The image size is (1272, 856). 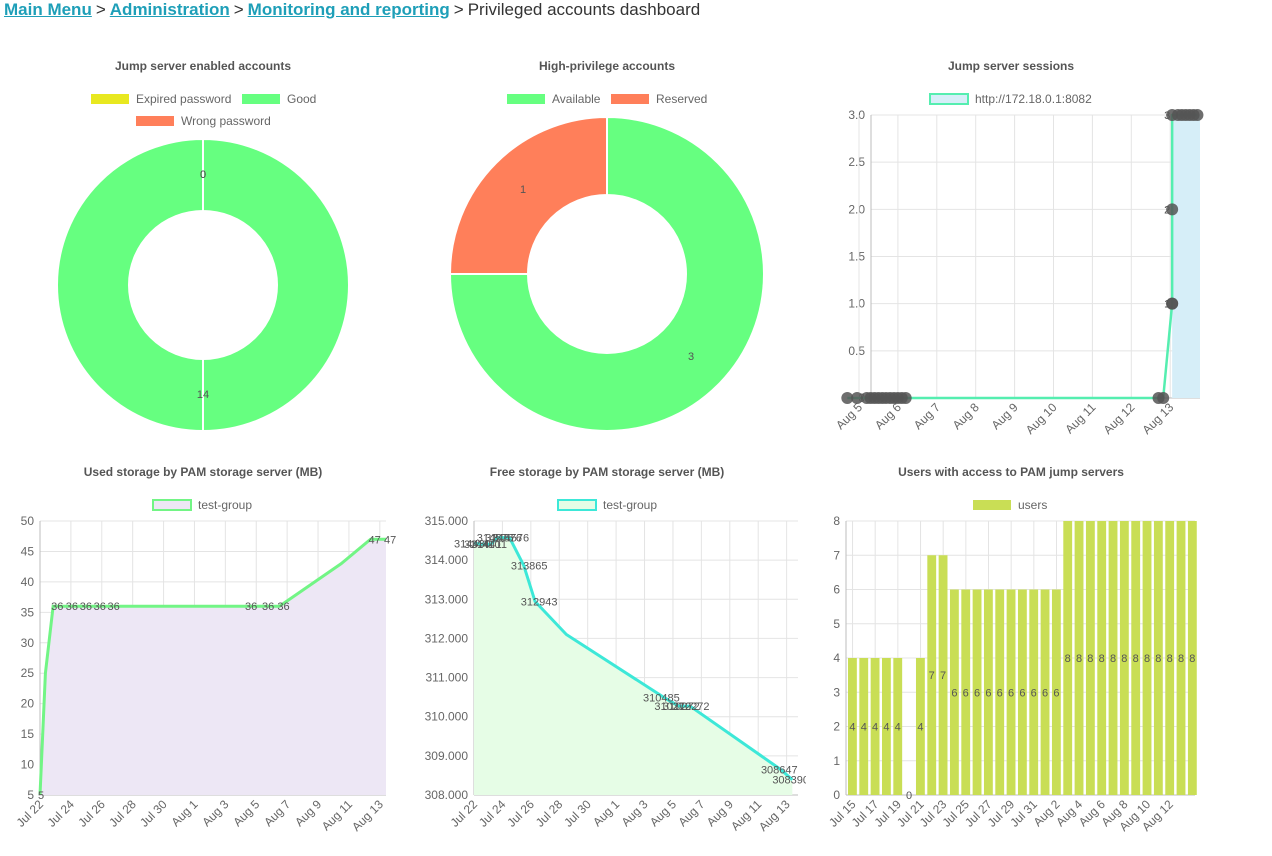 I want to click on free-point-label: 310272, so click(x=691, y=707).